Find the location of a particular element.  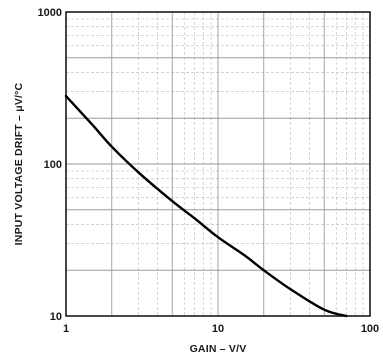

x-tick-label: 100 is located at coordinates (370, 329).